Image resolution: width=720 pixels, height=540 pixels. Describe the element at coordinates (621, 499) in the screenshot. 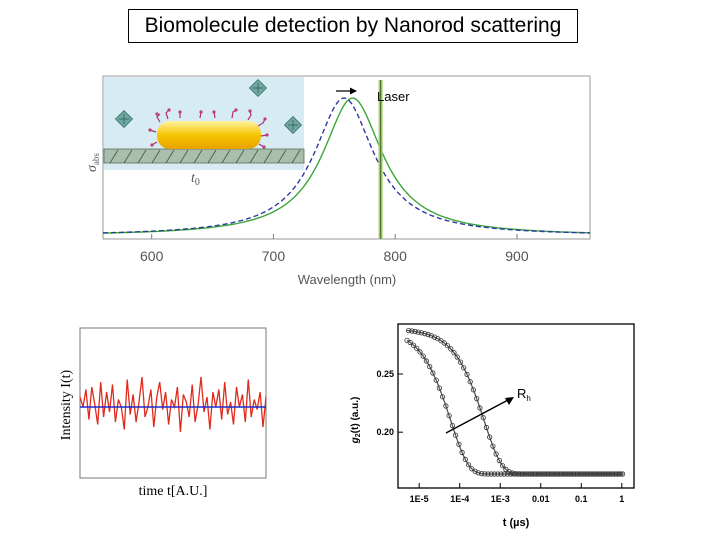

I see `correlation-x-tick-label: 1` at that location.